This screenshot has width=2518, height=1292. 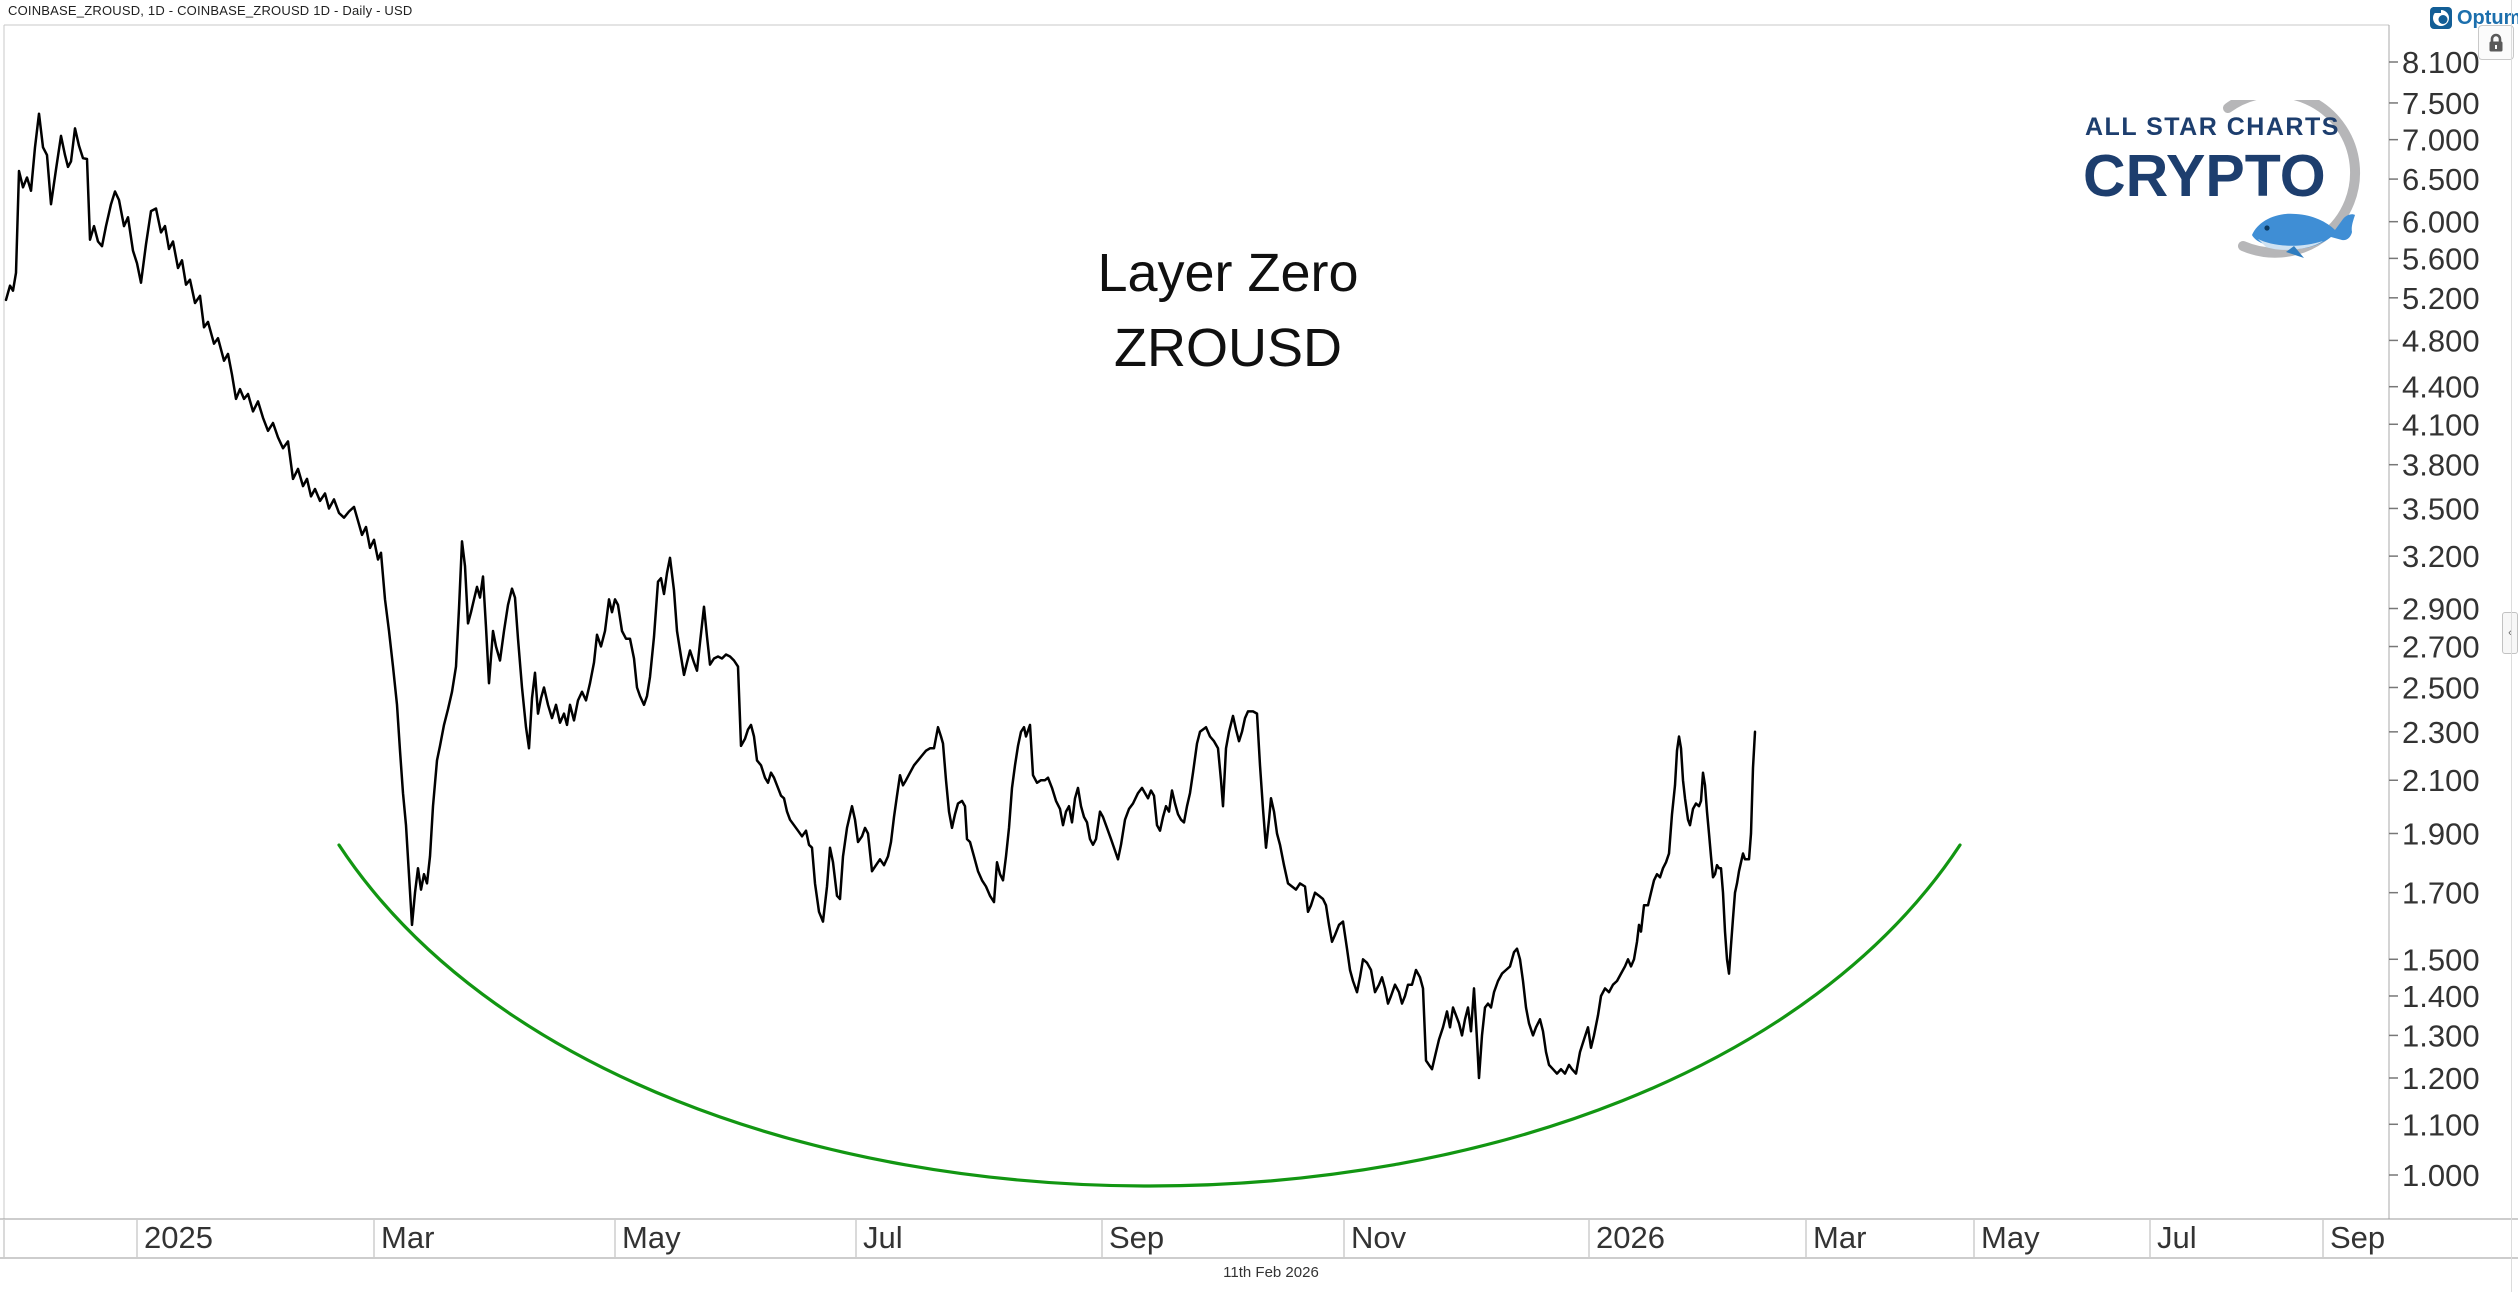 I want to click on asc-wordmark-line1: ALL STAR CHARTS, so click(x=2212, y=127).